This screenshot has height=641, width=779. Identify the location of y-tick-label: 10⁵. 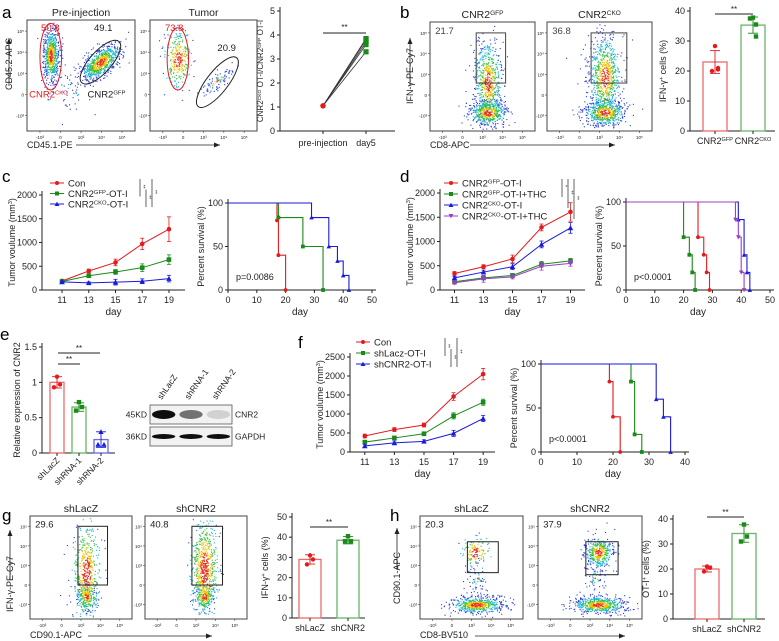
(423, 33).